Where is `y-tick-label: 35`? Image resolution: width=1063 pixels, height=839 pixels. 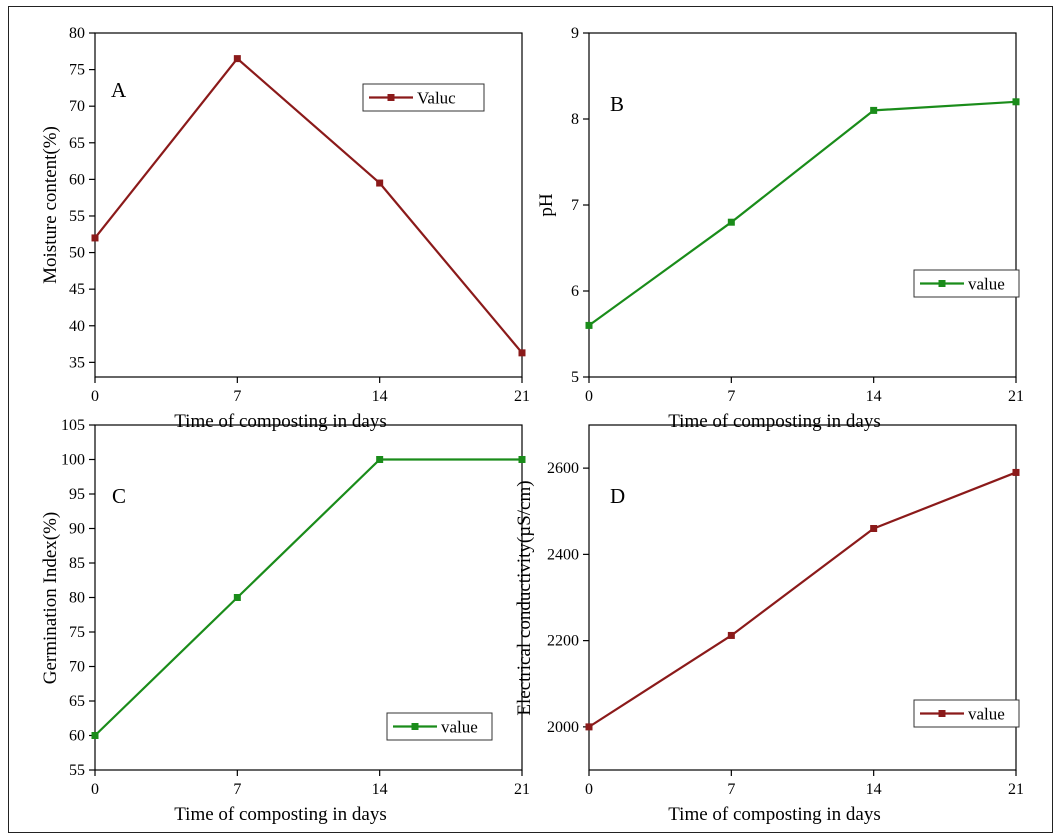 y-tick-label: 35 is located at coordinates (77, 362).